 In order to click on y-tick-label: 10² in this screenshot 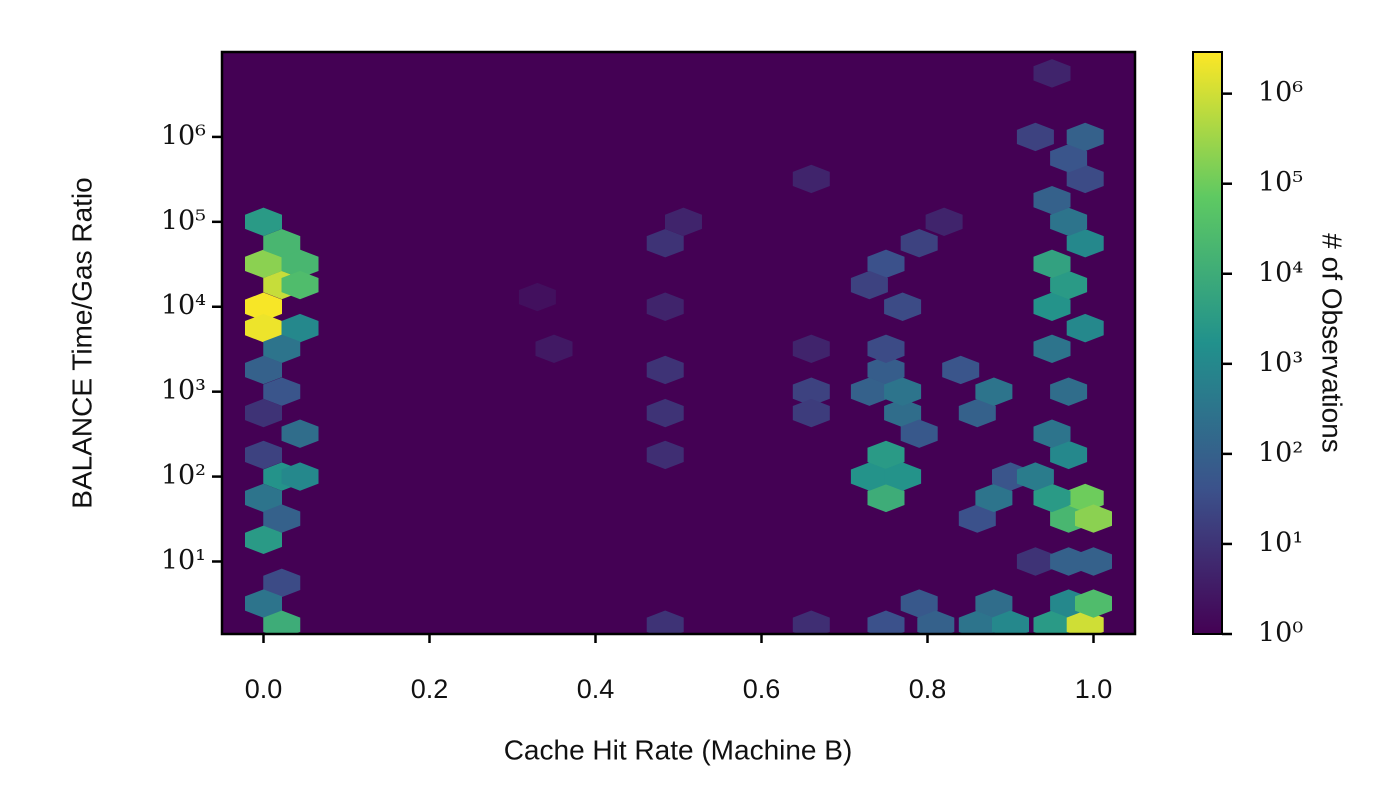, I will do `click(183, 475)`.